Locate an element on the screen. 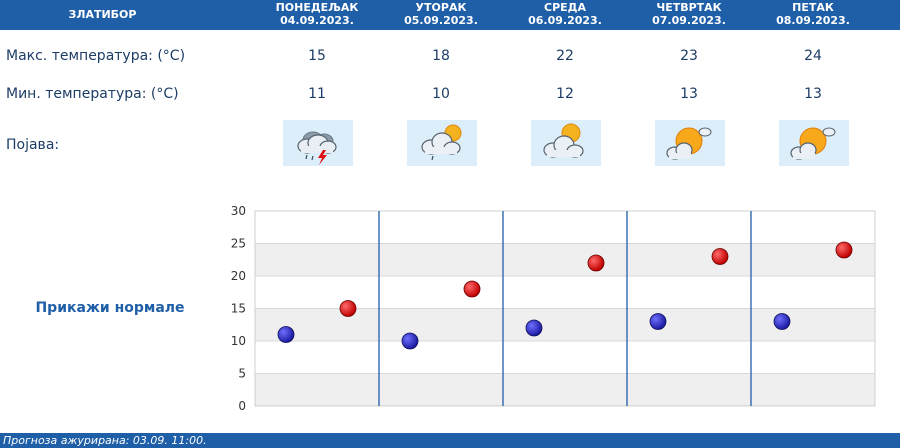  show-normals-link: Прикажи нормале is located at coordinates (110, 308).